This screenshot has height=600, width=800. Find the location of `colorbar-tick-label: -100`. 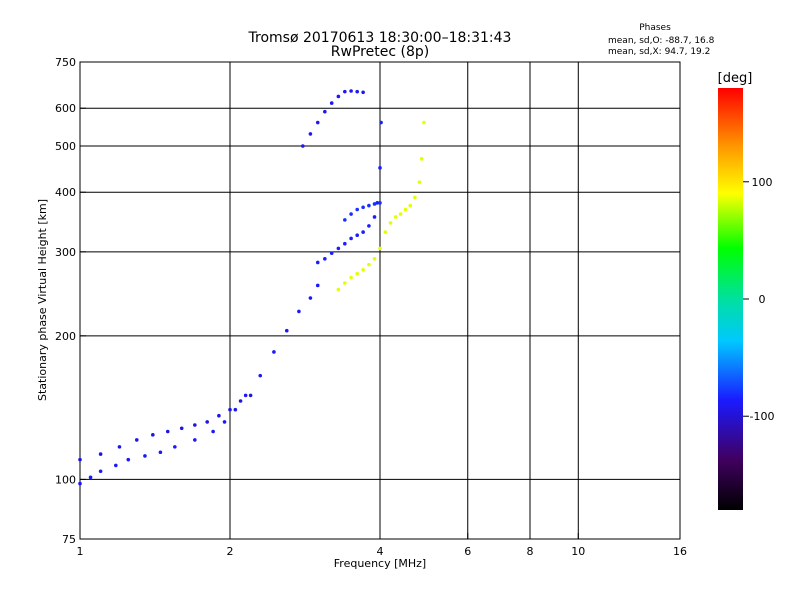

colorbar-tick-label: -100 is located at coordinates (762, 416).